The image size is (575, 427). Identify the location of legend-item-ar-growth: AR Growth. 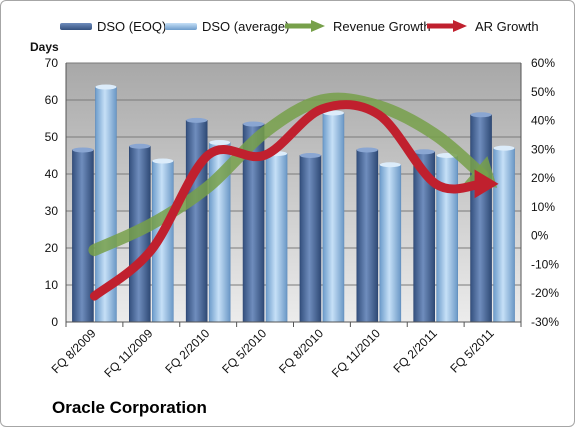
(482, 26).